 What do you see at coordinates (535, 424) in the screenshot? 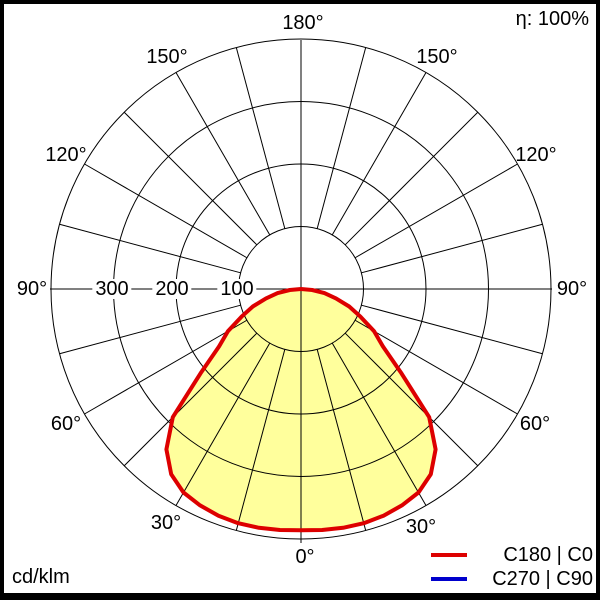
I see `angle-label-60deg-8: 60°` at bounding box center [535, 424].